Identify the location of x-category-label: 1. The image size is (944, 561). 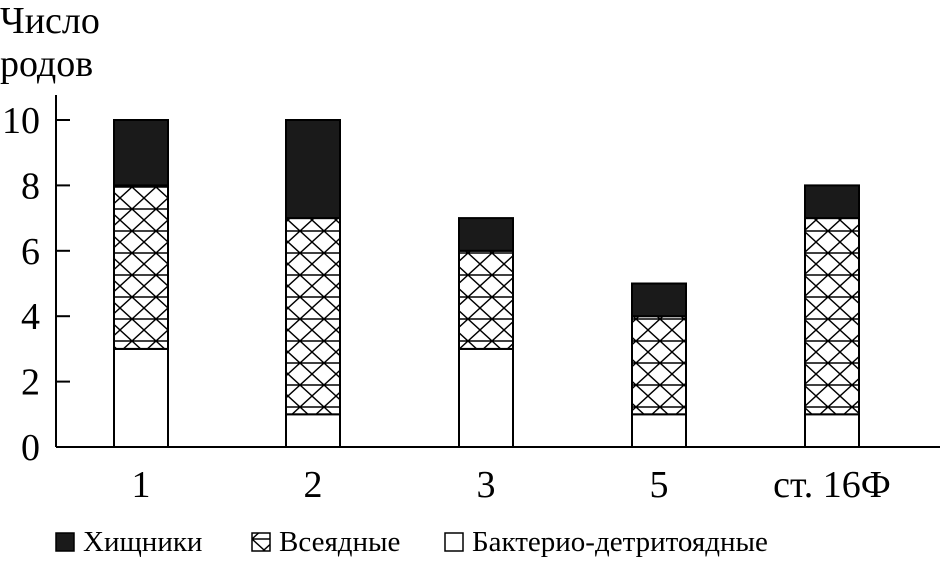
(141, 485).